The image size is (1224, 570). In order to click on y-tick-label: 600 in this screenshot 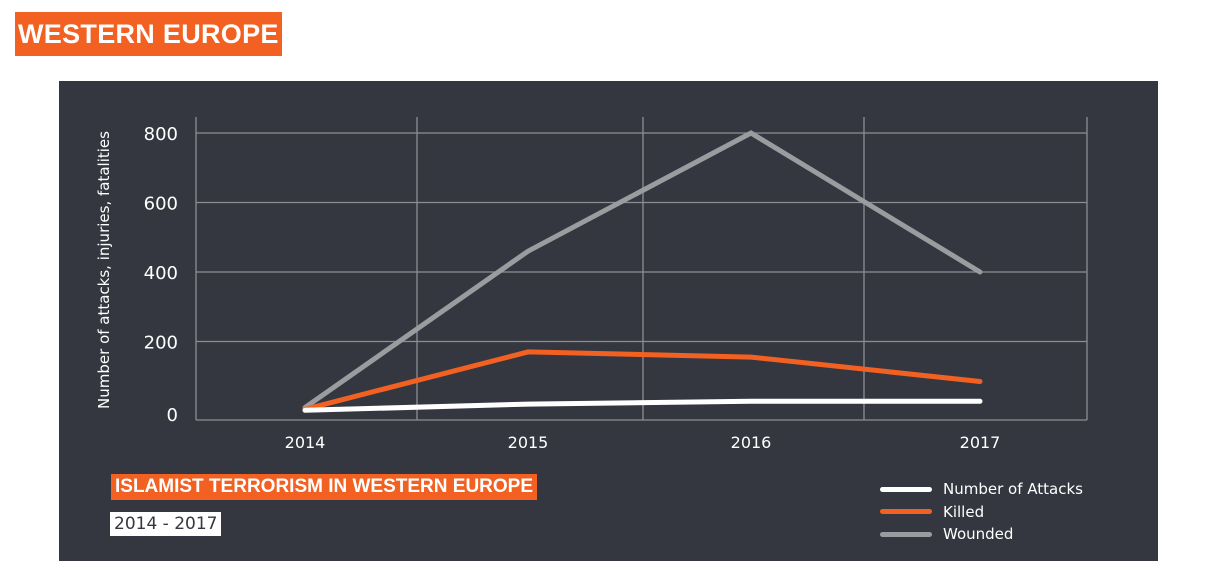, I will do `click(161, 204)`.